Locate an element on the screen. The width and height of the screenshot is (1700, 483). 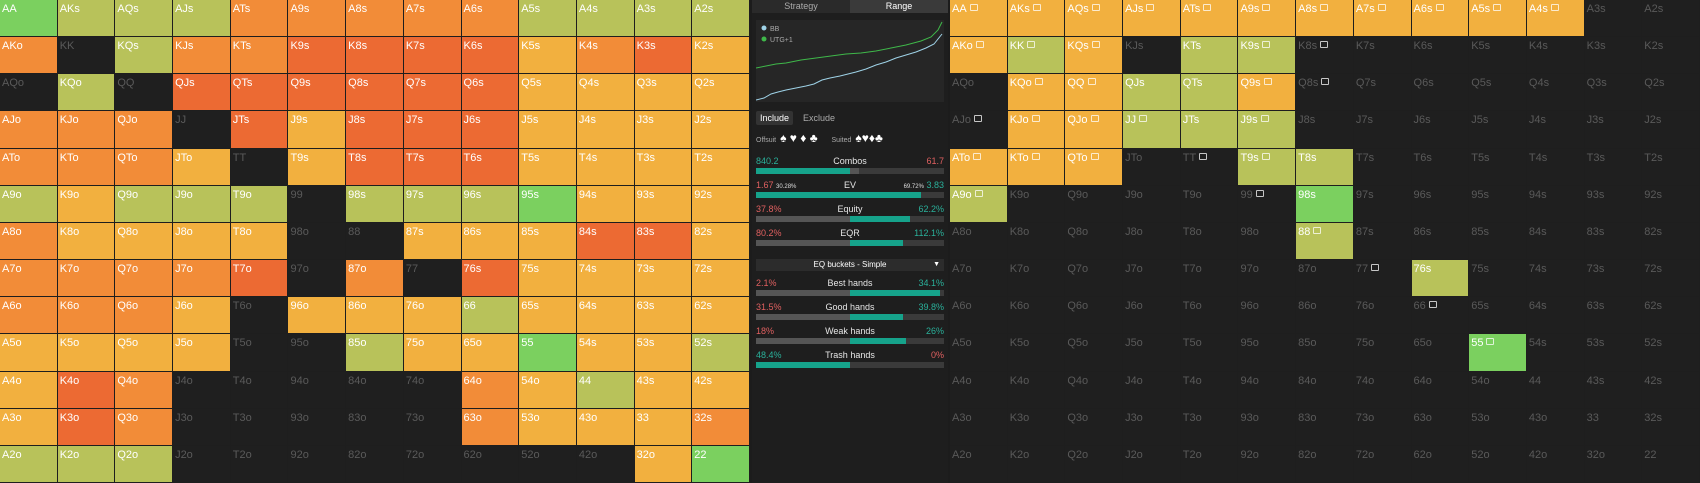
hand-cell: 63o is located at coordinates (490, 427).